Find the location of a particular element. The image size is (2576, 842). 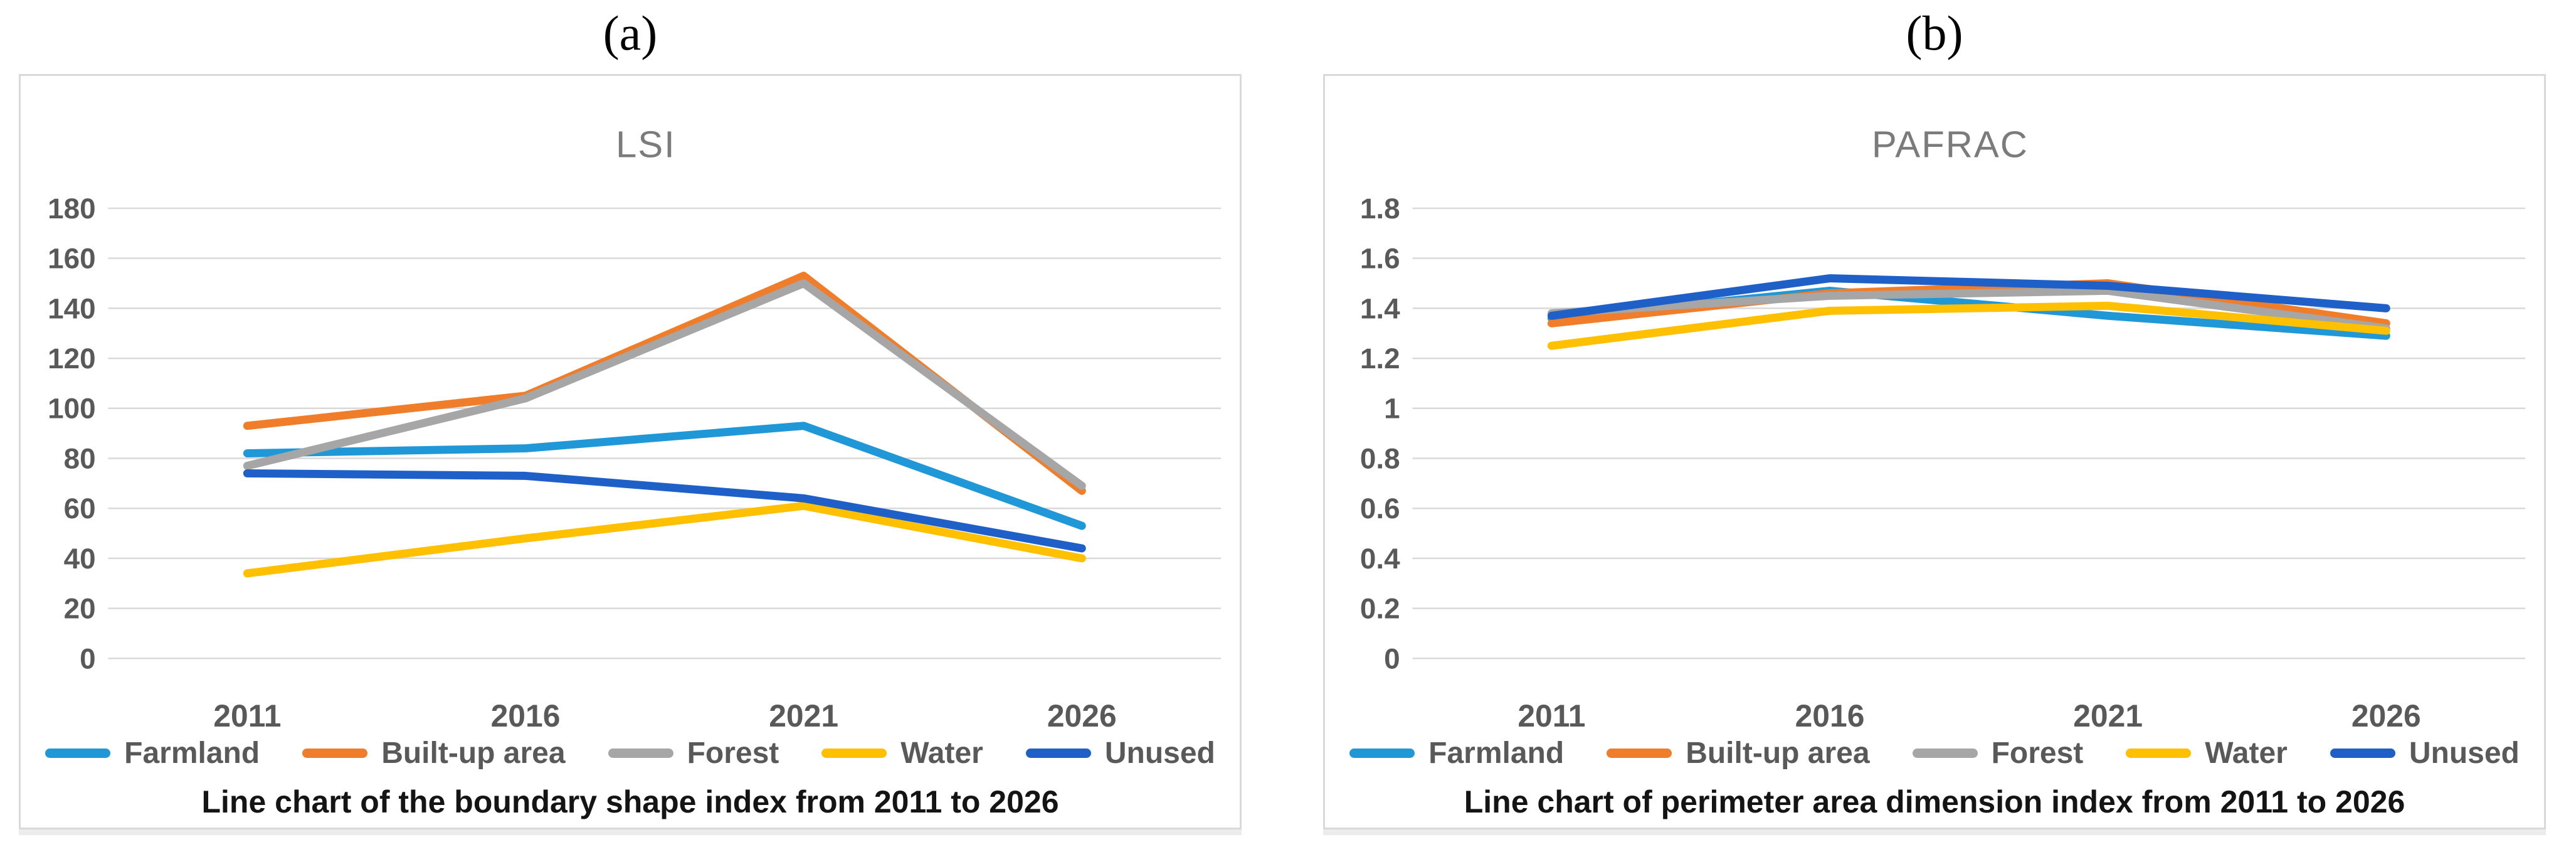

svg-text: 0.8 is located at coordinates (1380, 458).